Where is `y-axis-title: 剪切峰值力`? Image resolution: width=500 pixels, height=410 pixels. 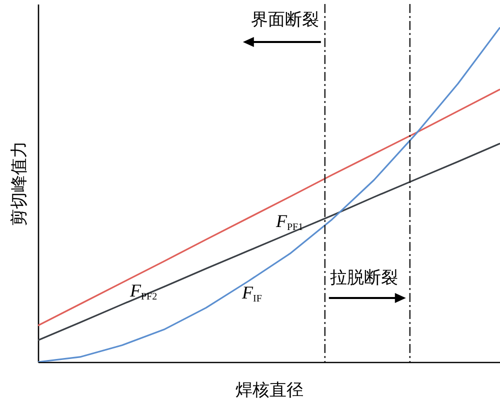
y-axis-title: 剪切峰值力 is located at coordinates (19, 183).